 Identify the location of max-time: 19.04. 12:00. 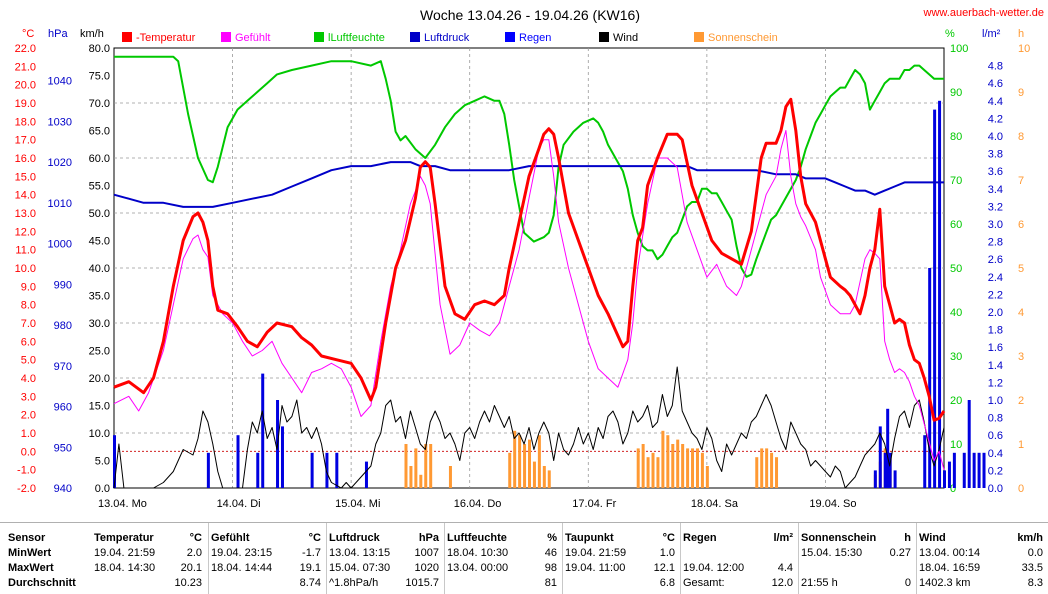
(714, 568).